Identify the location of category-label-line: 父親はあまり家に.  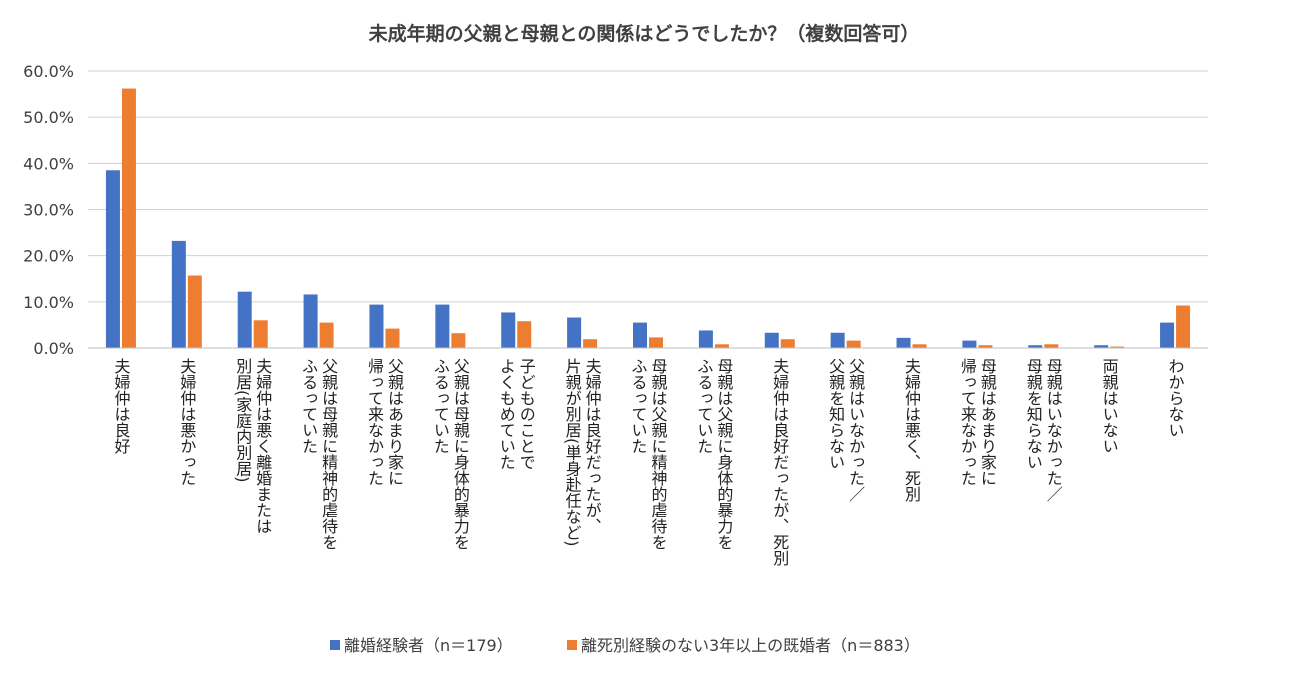
(394, 422).